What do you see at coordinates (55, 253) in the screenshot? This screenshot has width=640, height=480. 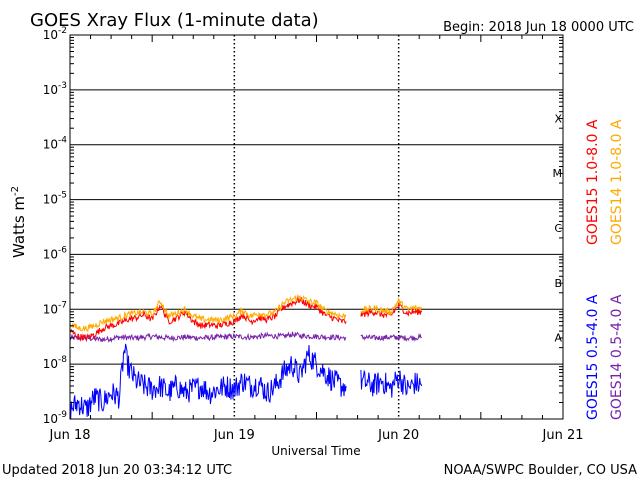 I see `y-tick-label-3: 10⁻⁶` at bounding box center [55, 253].